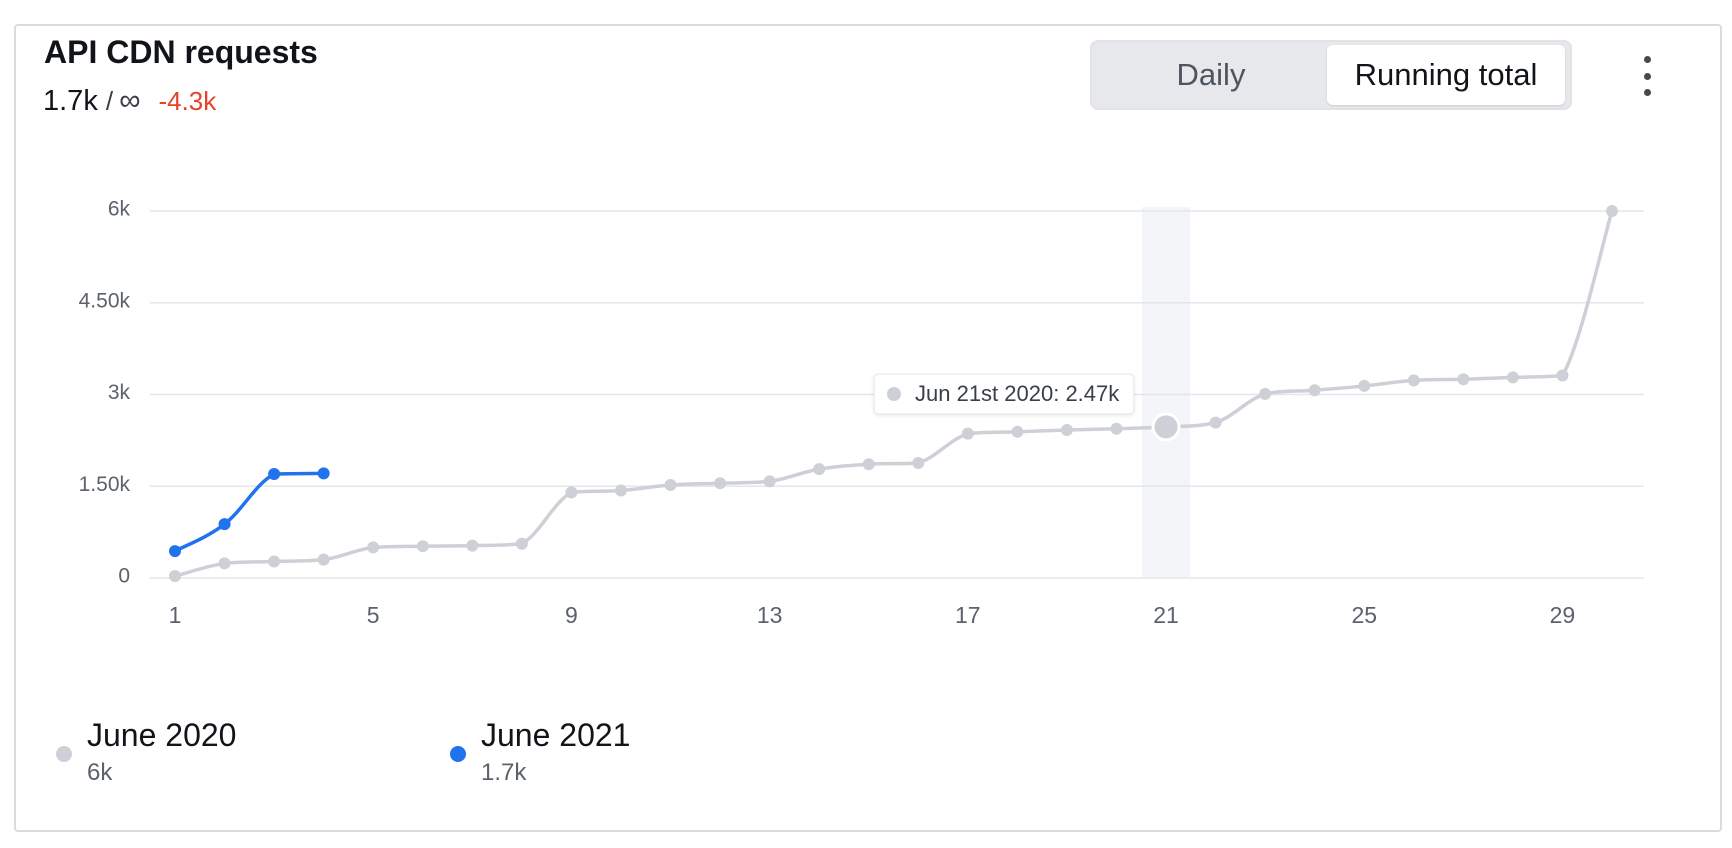 The height and width of the screenshot is (848, 1732). What do you see at coordinates (105, 300) in the screenshot?
I see `y-tick-label: 4.50k` at bounding box center [105, 300].